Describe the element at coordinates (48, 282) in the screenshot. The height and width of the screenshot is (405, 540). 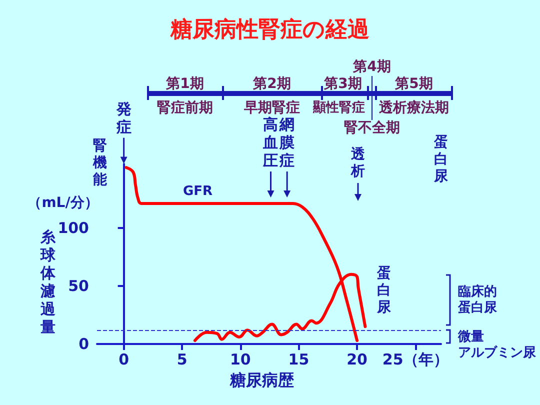
I see `y-axis-title: 糸球体濾過量` at that location.